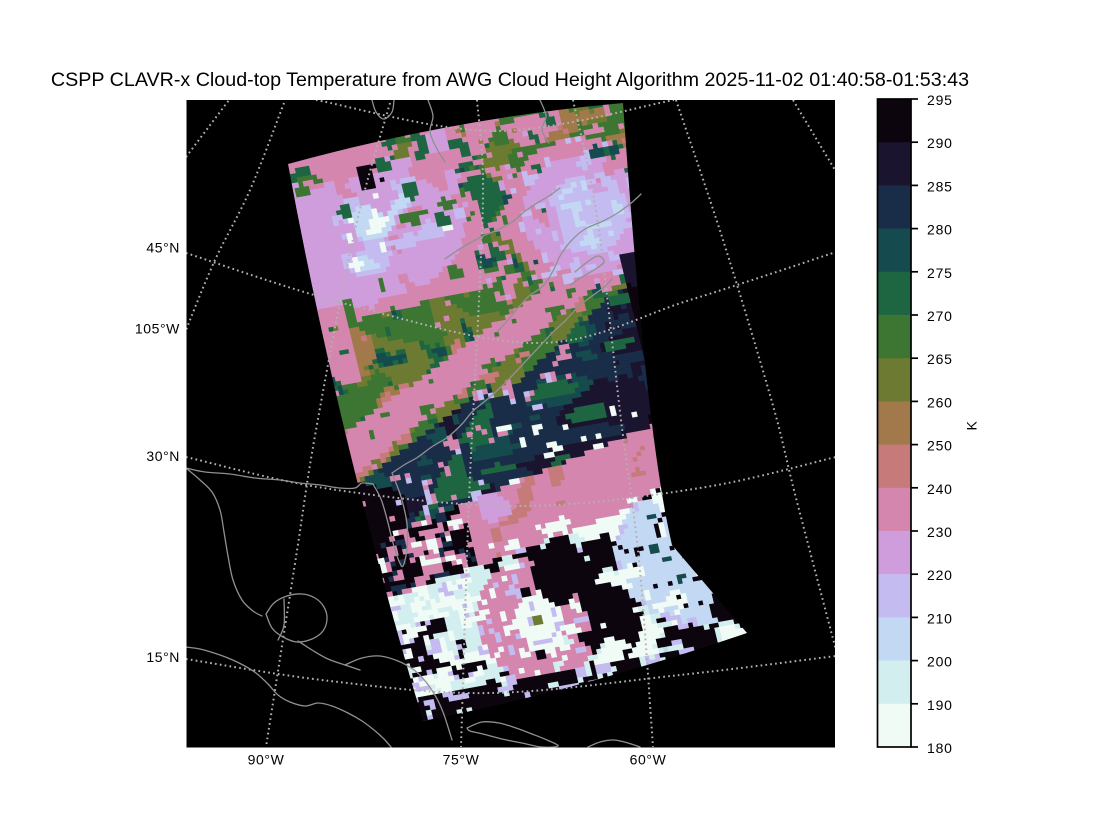  What do you see at coordinates (940, 230) in the screenshot?
I see `svg-text: 280` at bounding box center [940, 230].